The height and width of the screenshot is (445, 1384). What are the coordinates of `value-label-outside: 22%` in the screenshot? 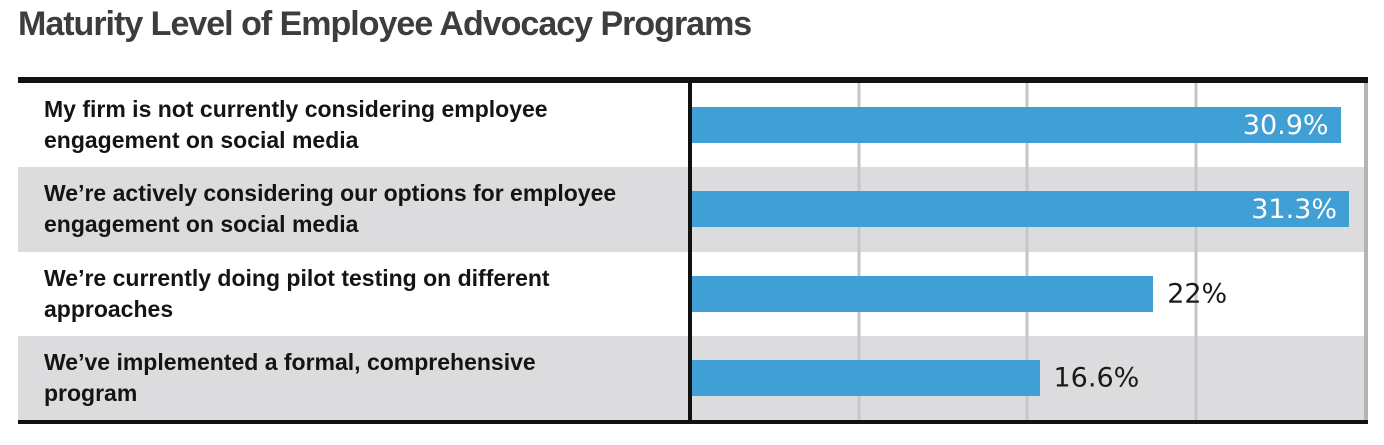 It's located at (1197, 294).